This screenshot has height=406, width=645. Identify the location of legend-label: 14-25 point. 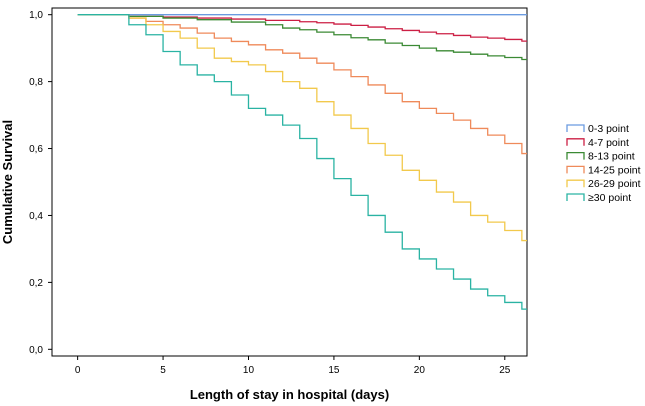
(614, 170).